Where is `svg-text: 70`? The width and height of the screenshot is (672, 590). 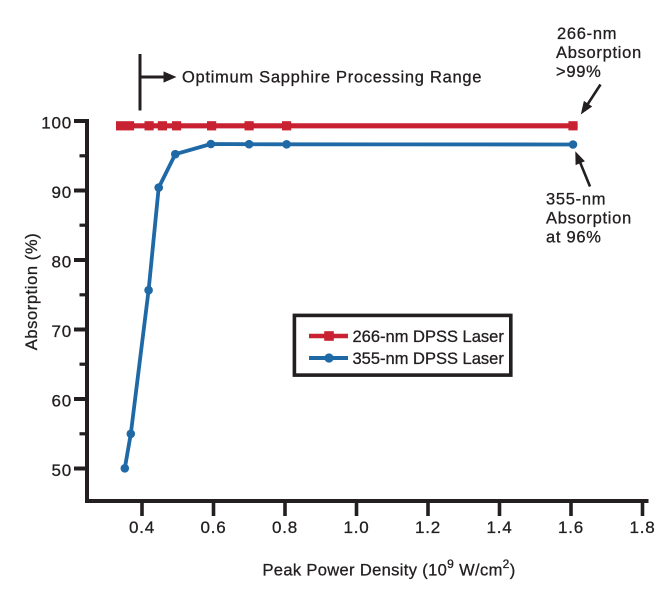 svg-text: 70 is located at coordinates (61, 331).